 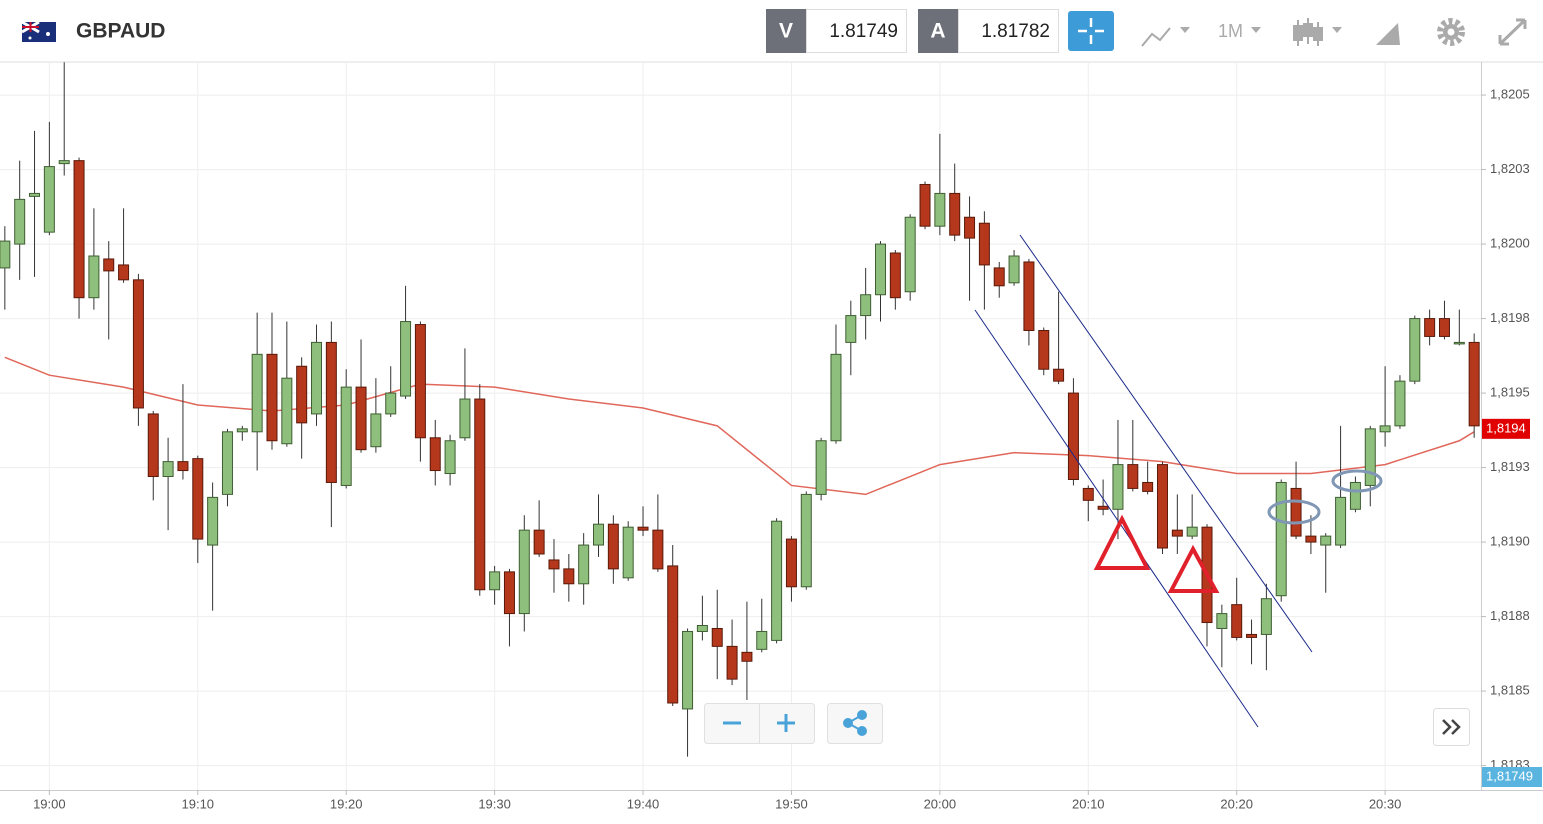 I want to click on x-tick-label: 19:50, so click(x=791, y=803).